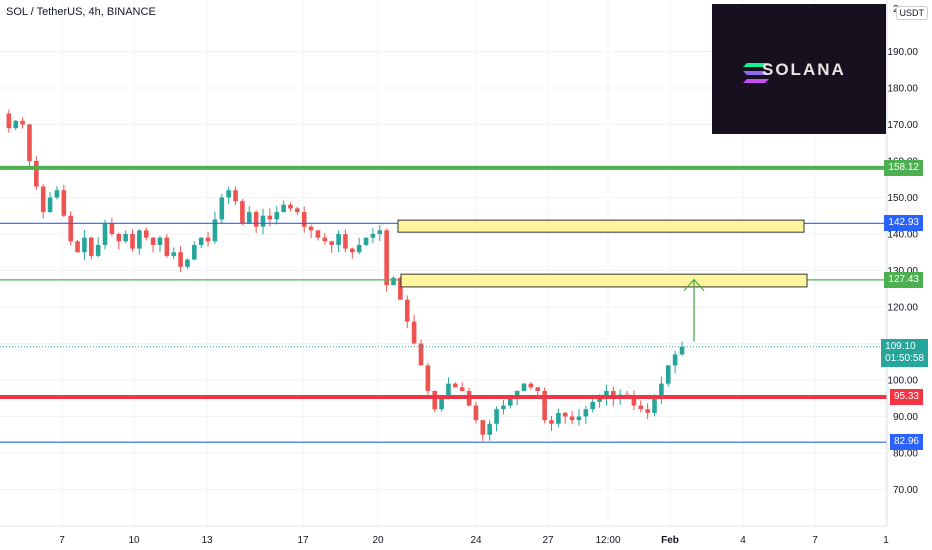 The image size is (932, 550). What do you see at coordinates (756, 73) in the screenshot?
I see `solana-mark-icon` at bounding box center [756, 73].